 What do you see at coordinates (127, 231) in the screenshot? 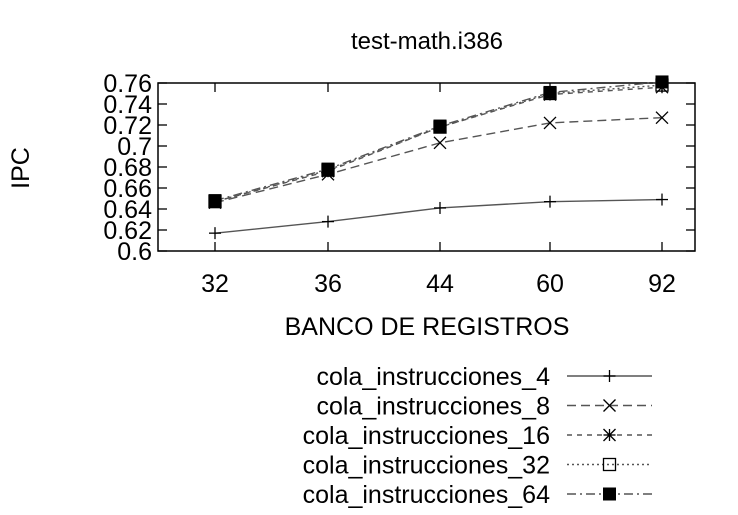
I see `y-tick-label: 0.62` at bounding box center [127, 231].